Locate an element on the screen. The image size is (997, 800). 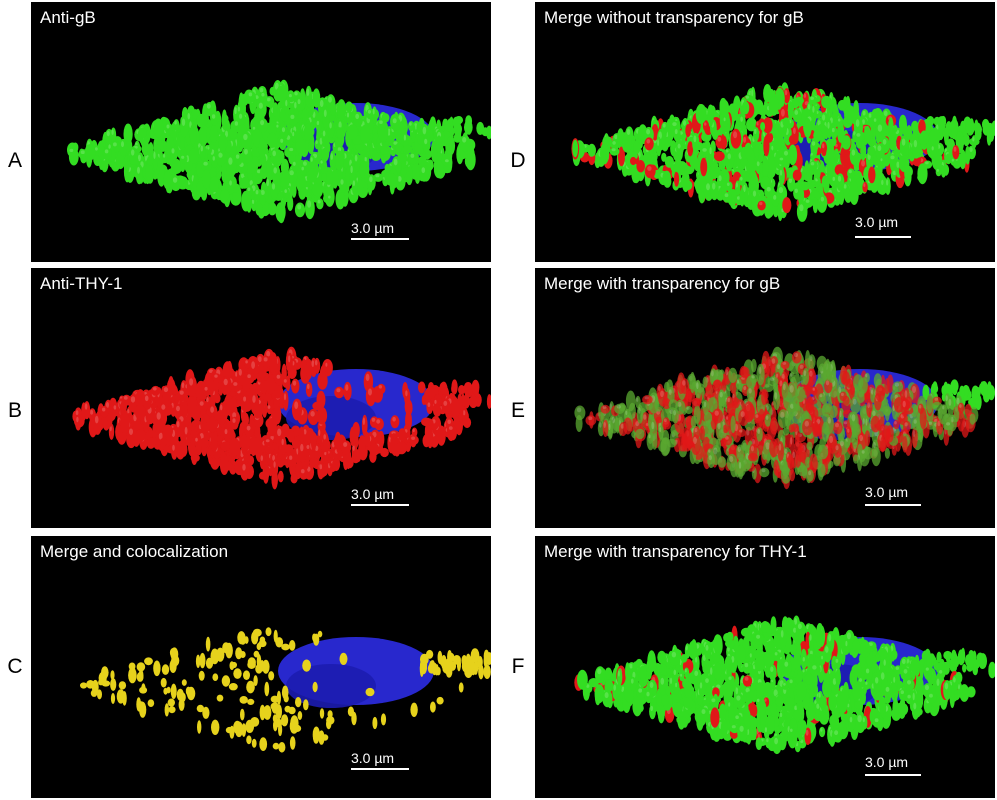
panel-a: Anti-gB 3.0 µm is located at coordinates (261, 132).